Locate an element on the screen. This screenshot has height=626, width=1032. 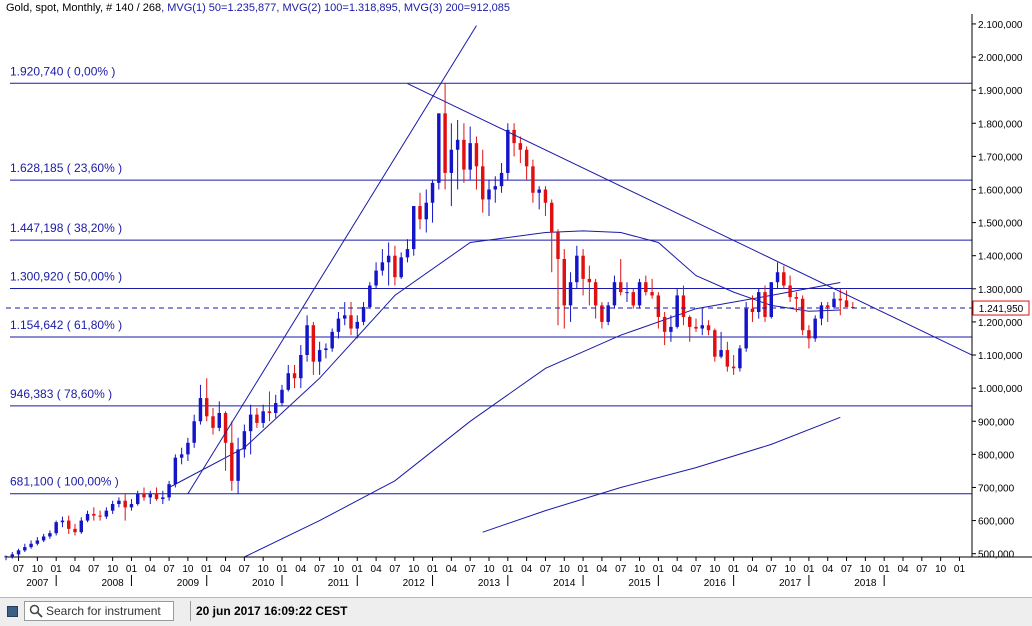
instrument-search-box is located at coordinates (99, 611).